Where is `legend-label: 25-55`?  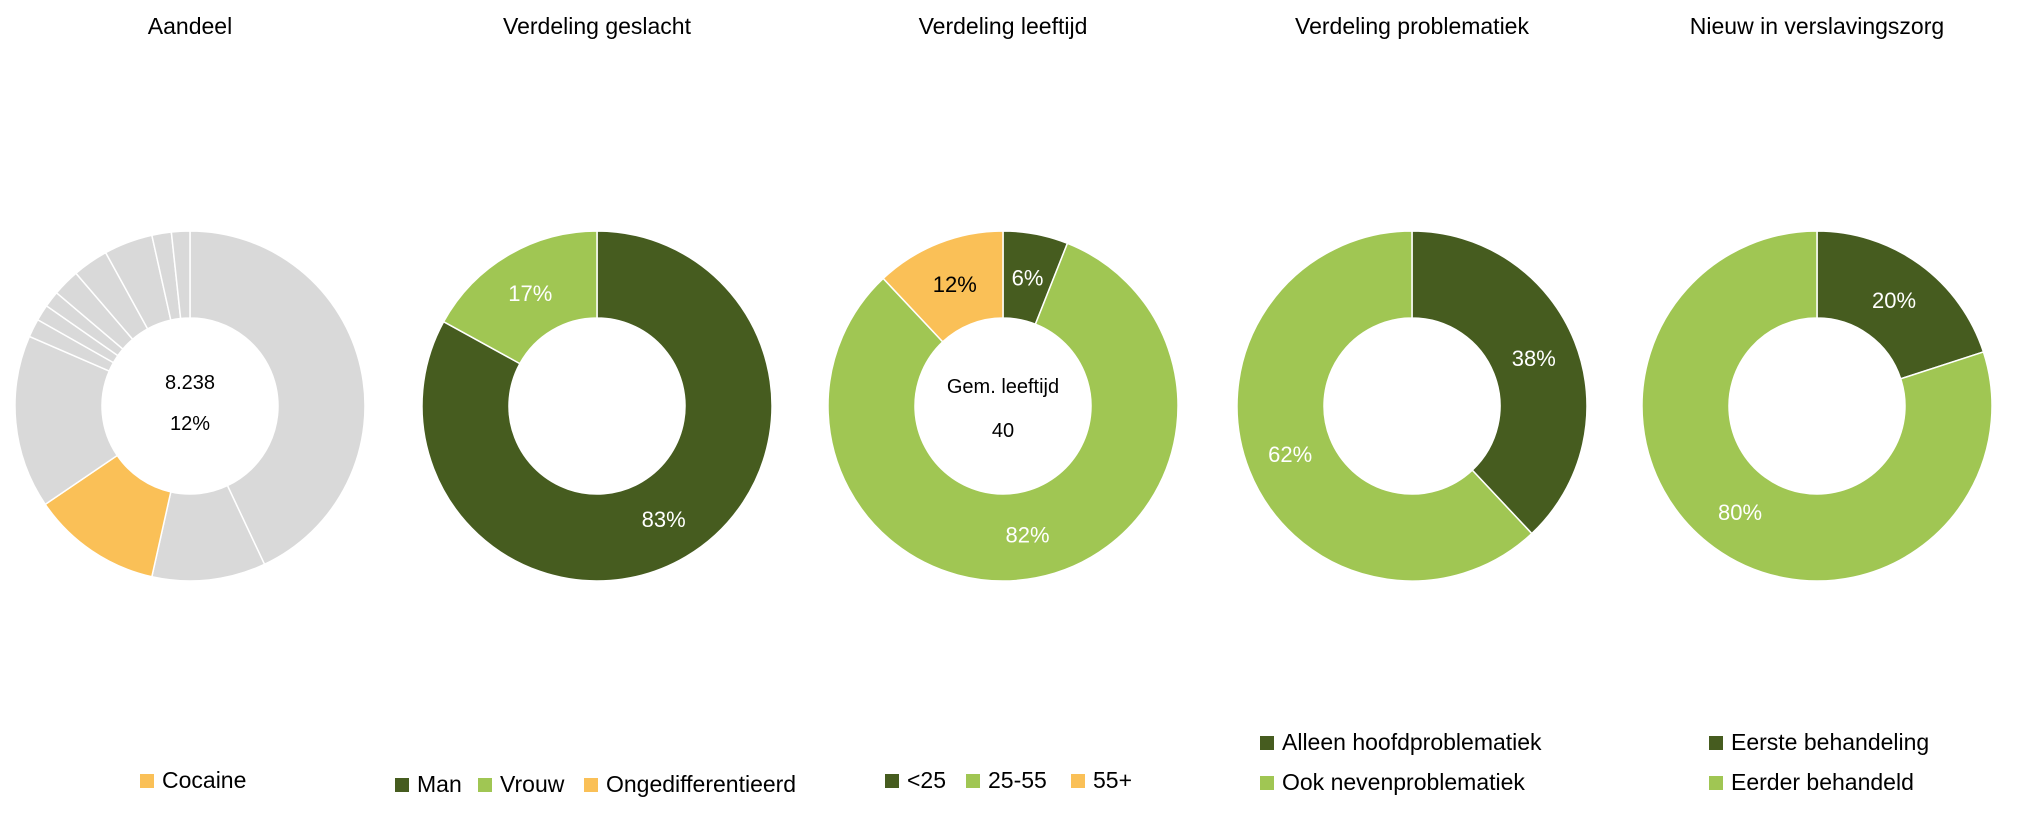 legend-label: 25-55 is located at coordinates (1017, 780).